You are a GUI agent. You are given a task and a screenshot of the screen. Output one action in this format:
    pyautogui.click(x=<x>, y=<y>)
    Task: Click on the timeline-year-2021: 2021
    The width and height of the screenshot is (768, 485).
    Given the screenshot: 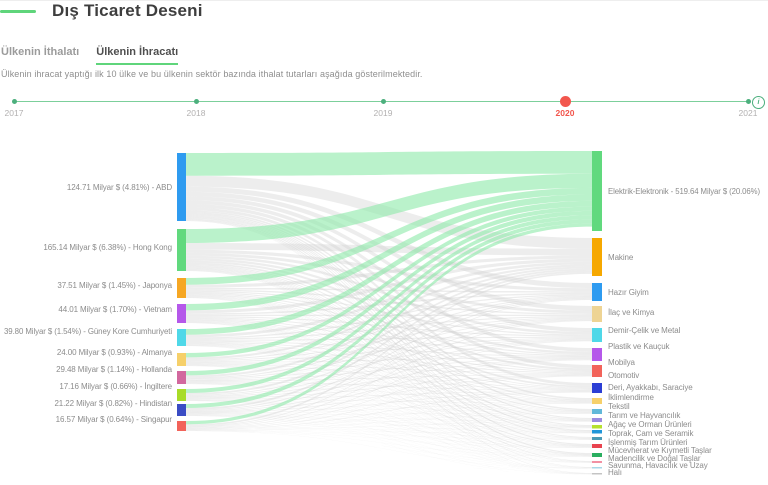 What is the action you would take?
    pyautogui.click(x=748, y=113)
    